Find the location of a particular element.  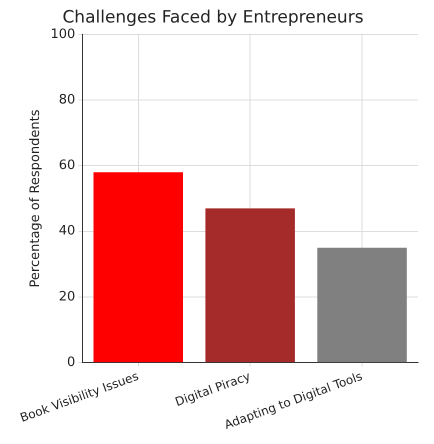

y-tick-label: 100 is located at coordinates (63, 34).